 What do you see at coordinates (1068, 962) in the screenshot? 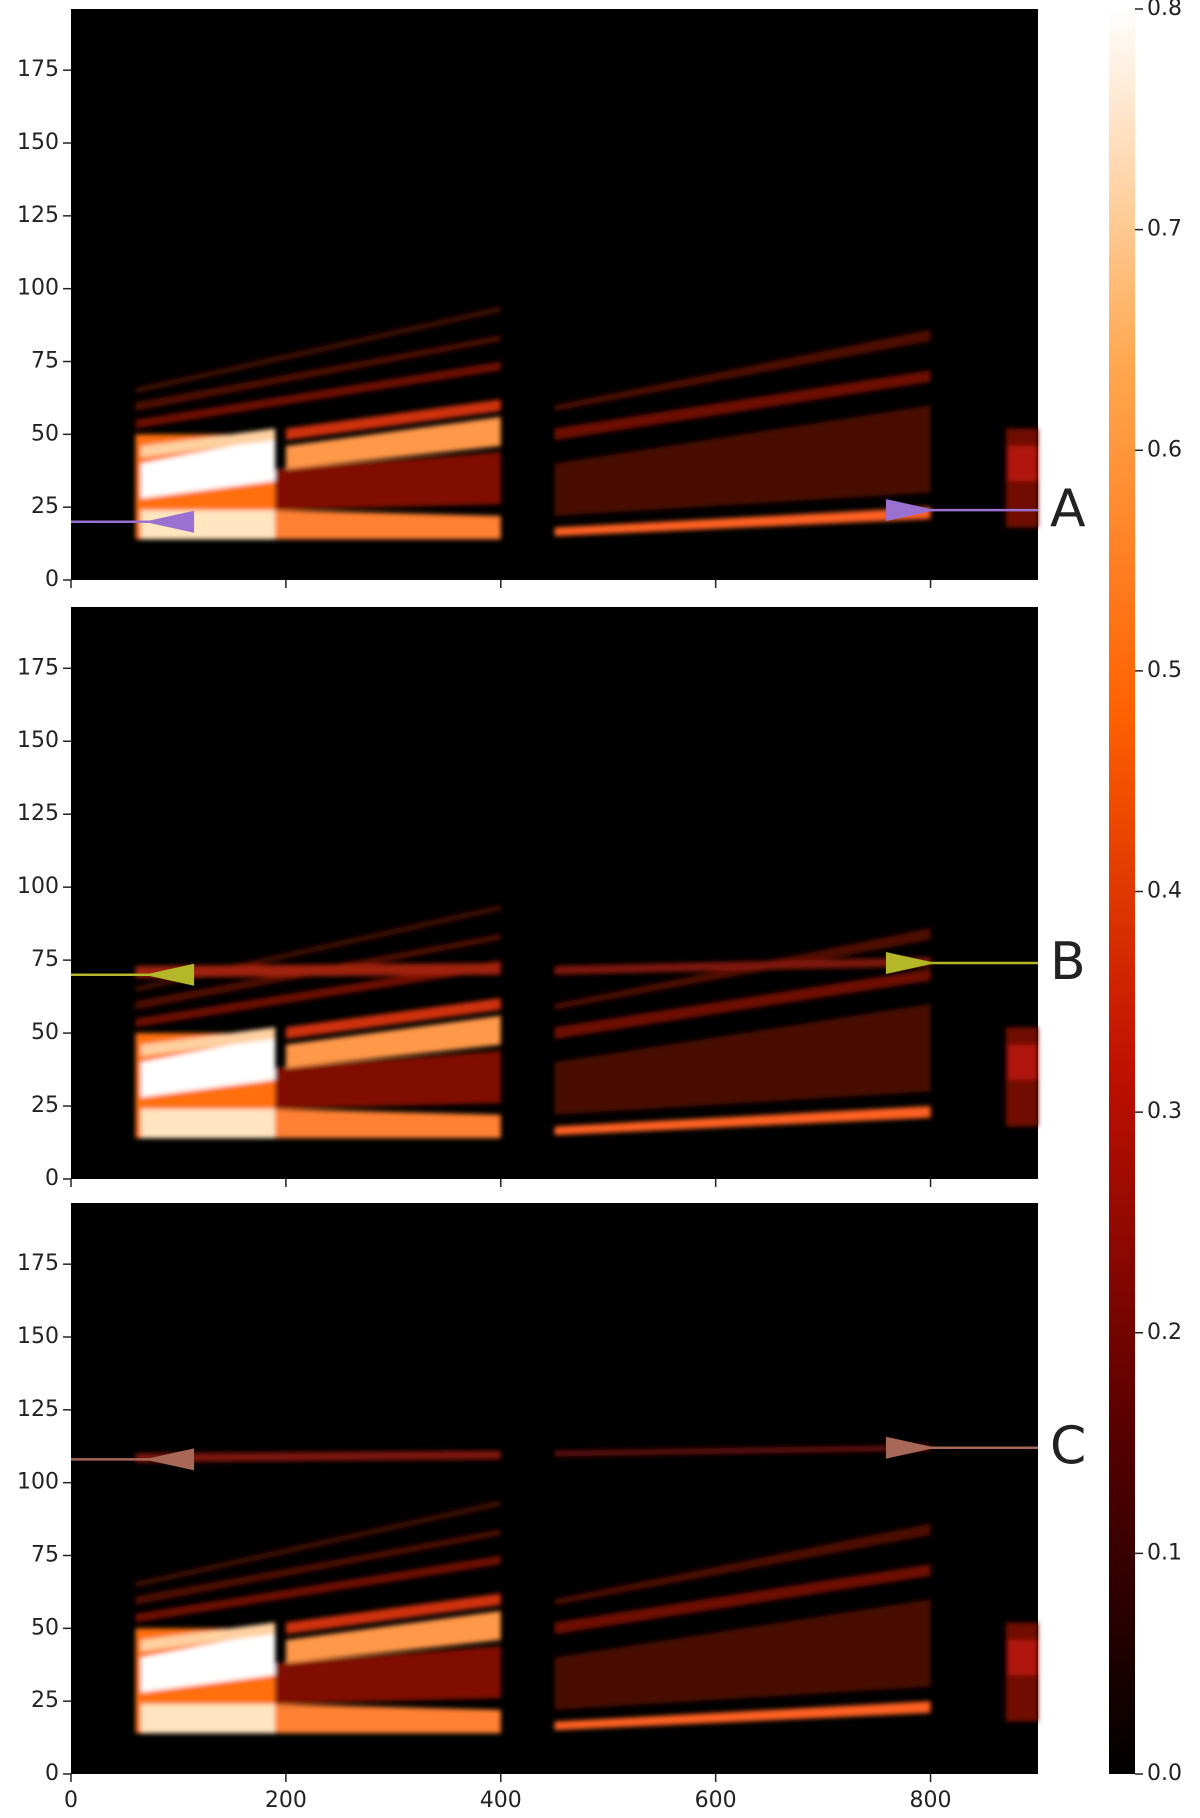
I see `annotation-label: B` at bounding box center [1068, 962].